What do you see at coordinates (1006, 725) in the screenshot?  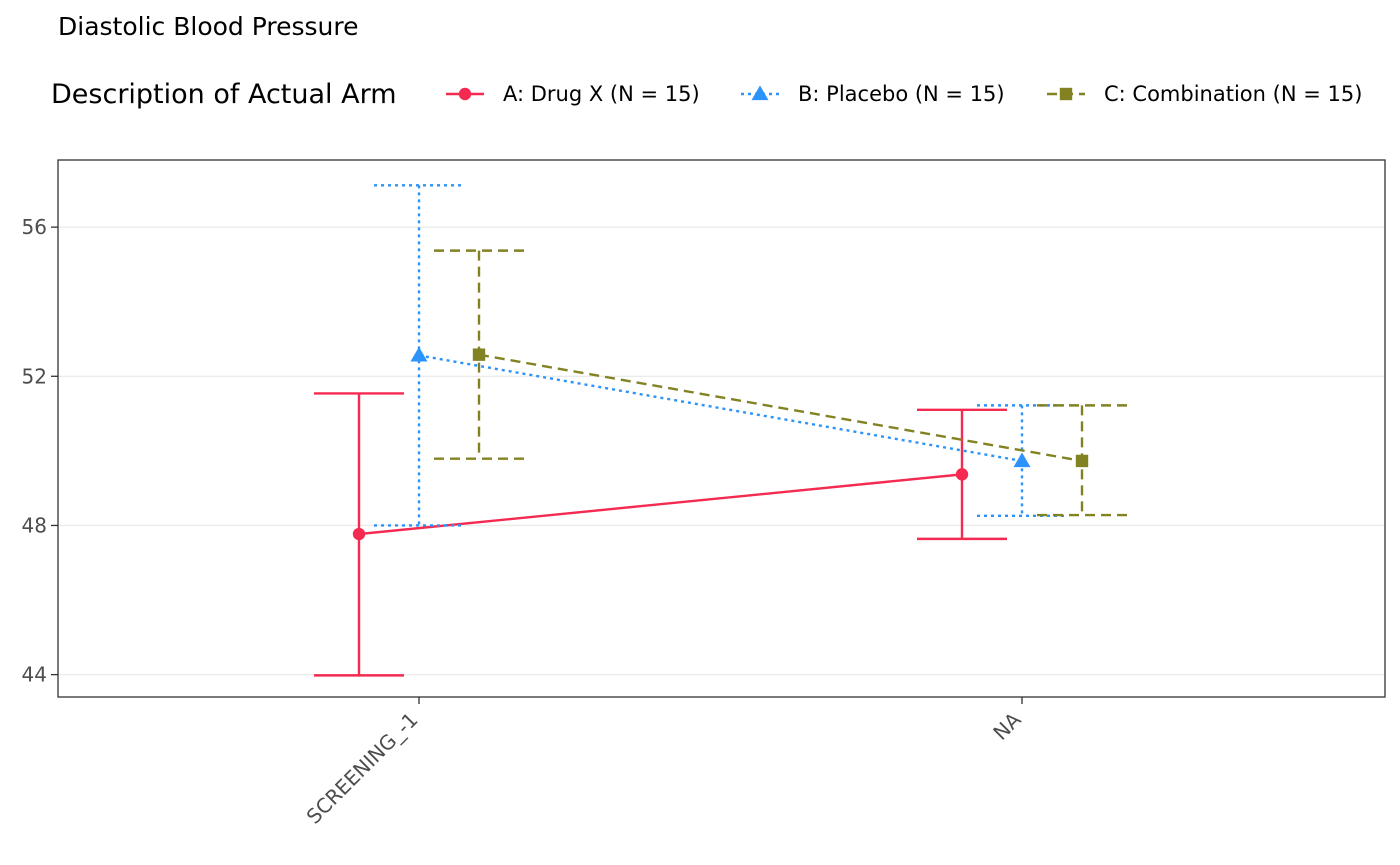 I see `x-tick-label-2: NA` at bounding box center [1006, 725].